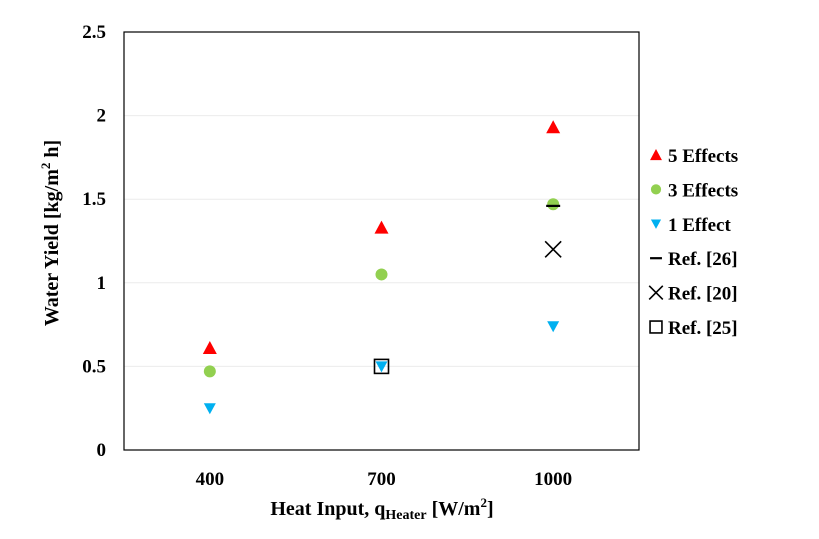 The width and height of the screenshot is (819, 539). I want to click on legend-item: Ref. [25], so click(693, 328).